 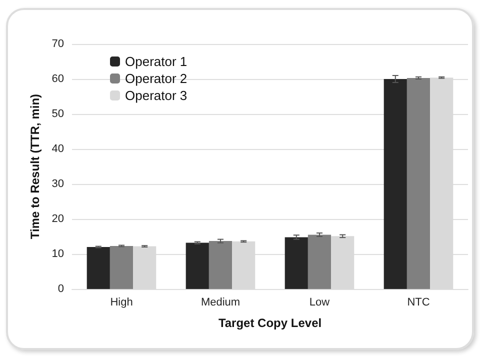 What do you see at coordinates (58, 184) in the screenshot?
I see `y-tick-label: 30` at bounding box center [58, 184].